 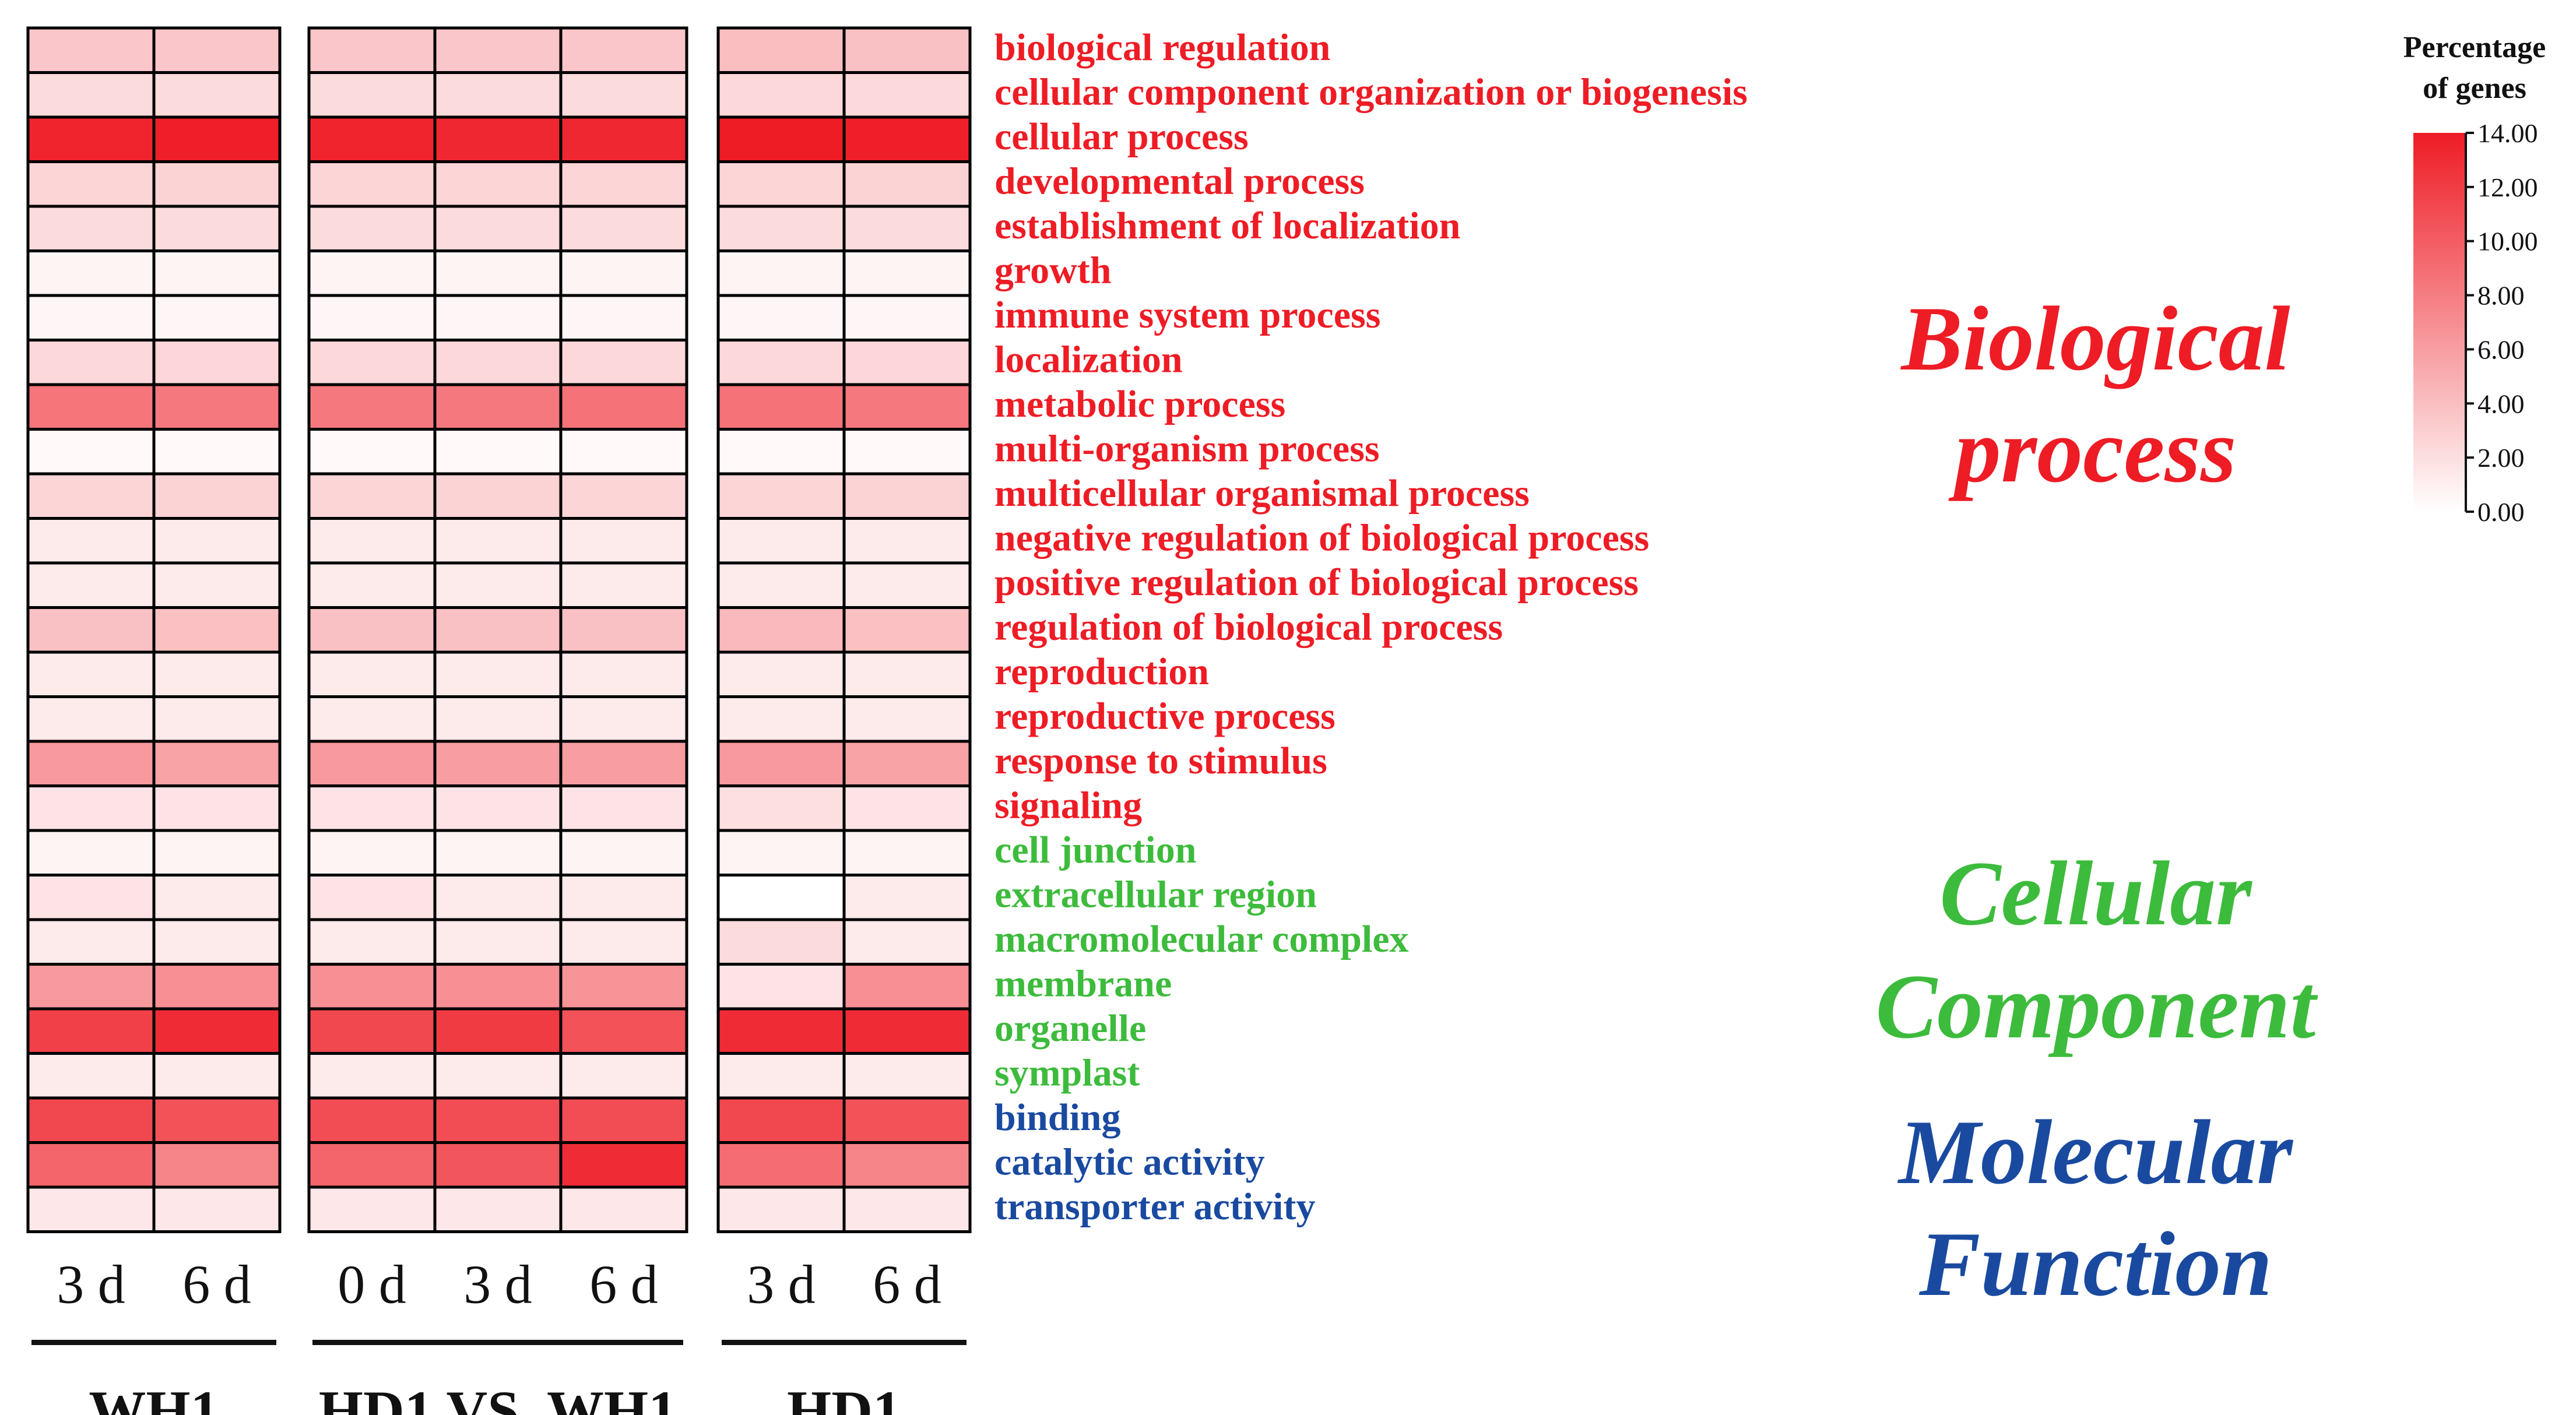 I want to click on legend-title: of genes, so click(x=2474, y=88).